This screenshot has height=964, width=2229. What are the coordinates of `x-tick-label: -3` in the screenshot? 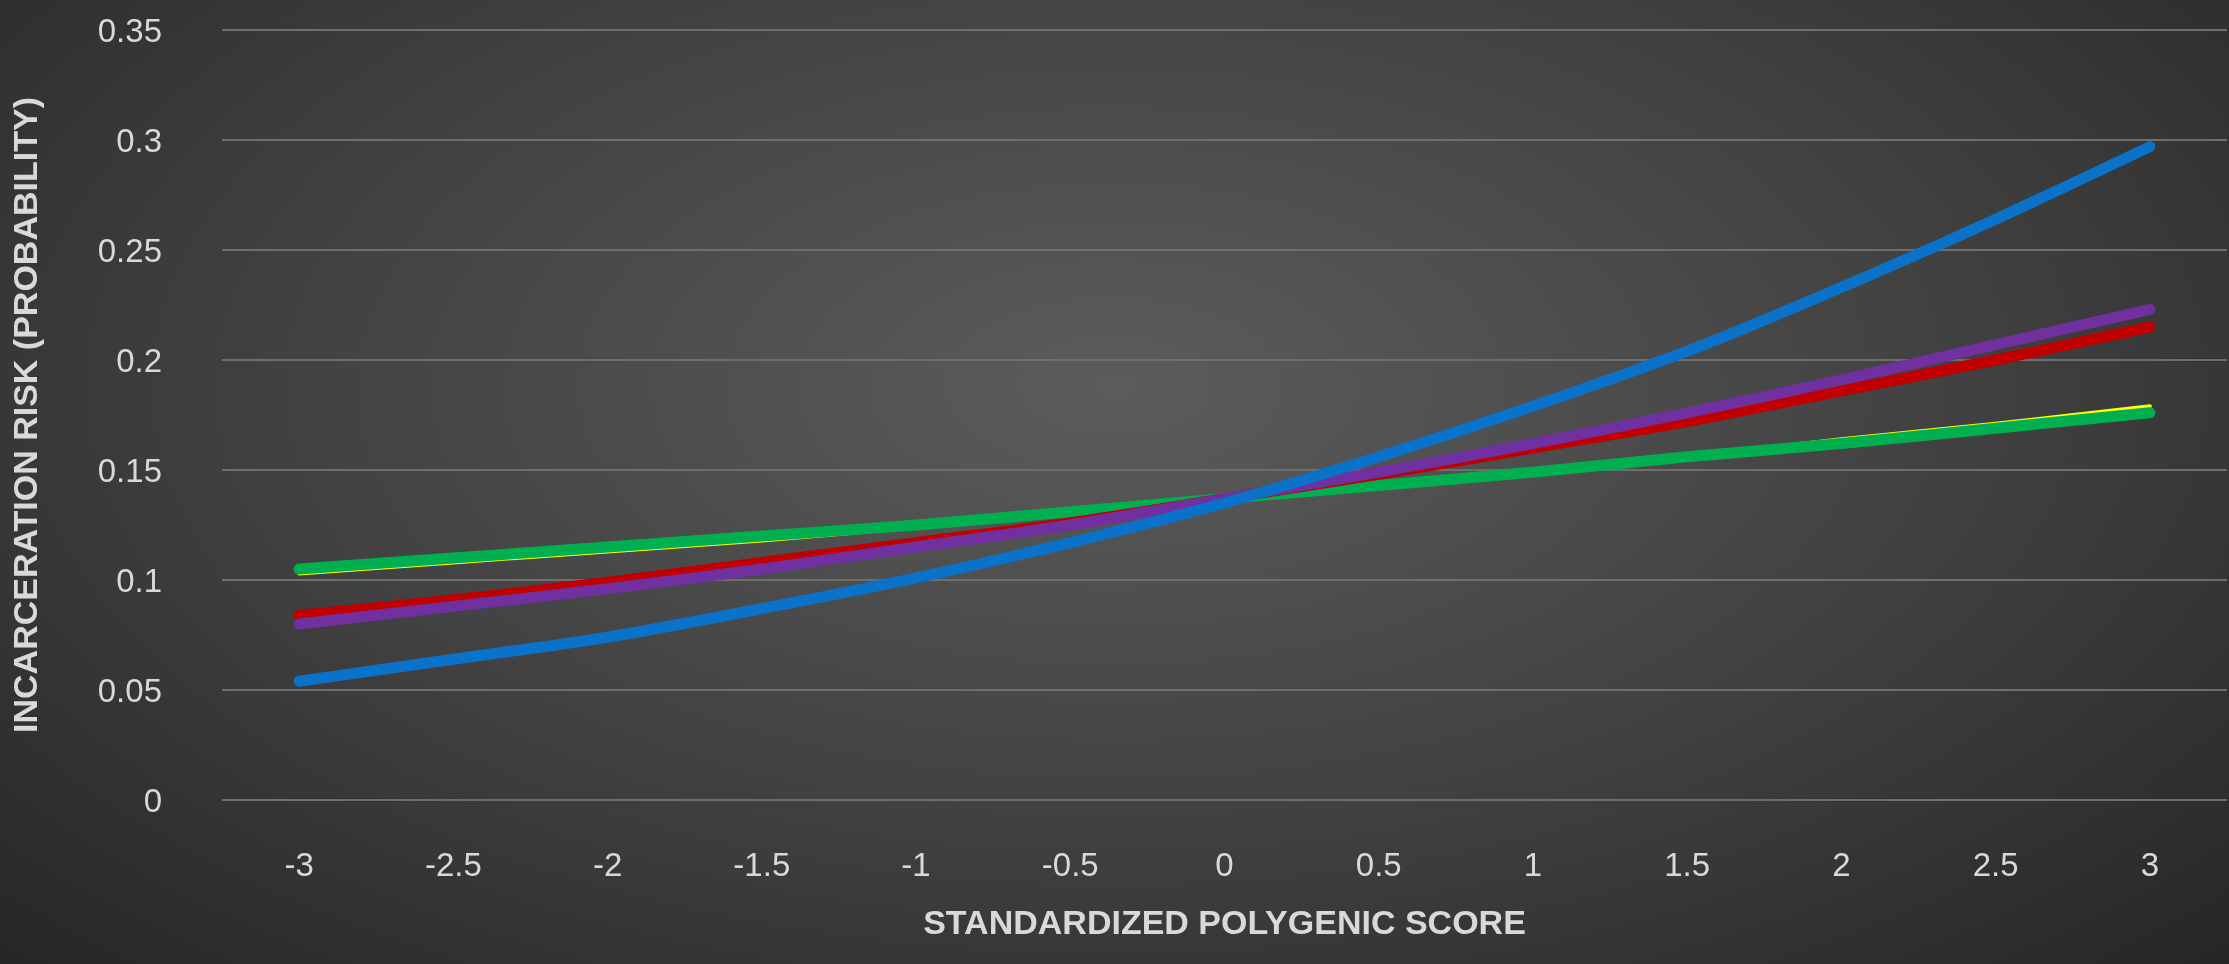 It's located at (299, 864).